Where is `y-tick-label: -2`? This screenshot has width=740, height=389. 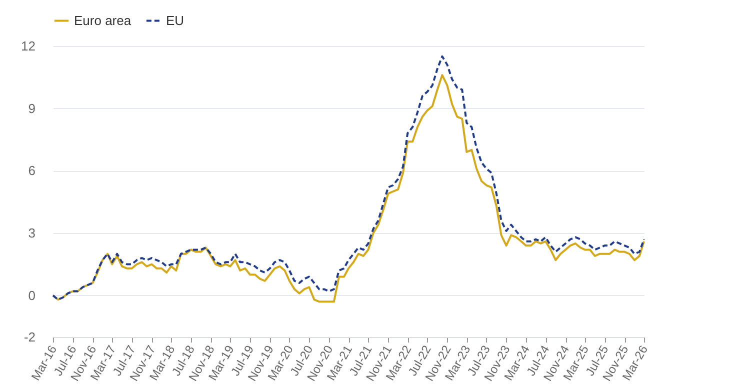 y-tick-label: -2 is located at coordinates (30, 337).